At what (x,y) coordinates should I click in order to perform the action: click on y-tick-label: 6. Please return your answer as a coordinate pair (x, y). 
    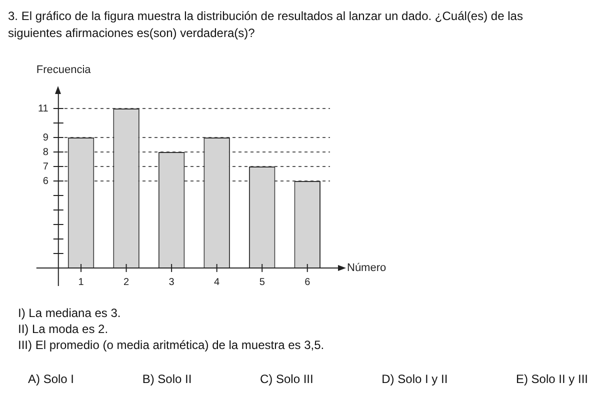
    Looking at the image, I should click on (45, 181).